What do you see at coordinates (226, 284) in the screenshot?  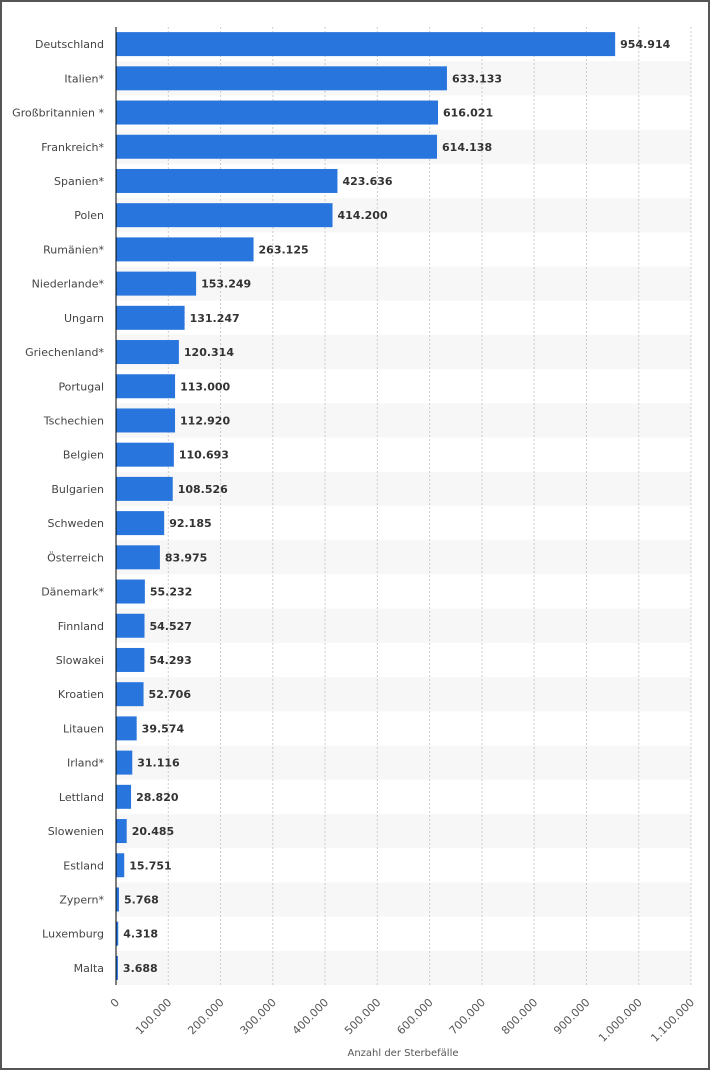 I see `data-label: 153.249` at bounding box center [226, 284].